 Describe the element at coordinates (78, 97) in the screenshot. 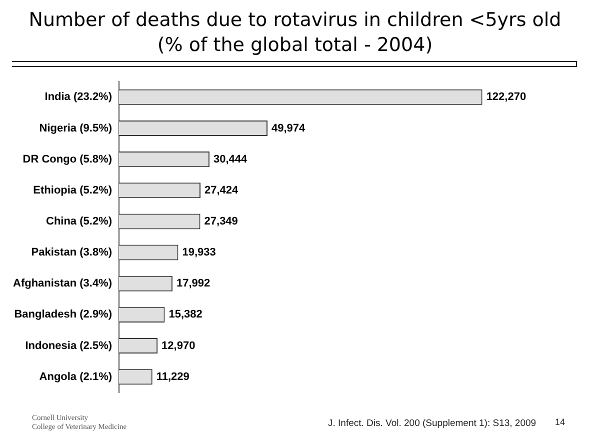

I see `y-tick-label: India (23.2%)` at that location.